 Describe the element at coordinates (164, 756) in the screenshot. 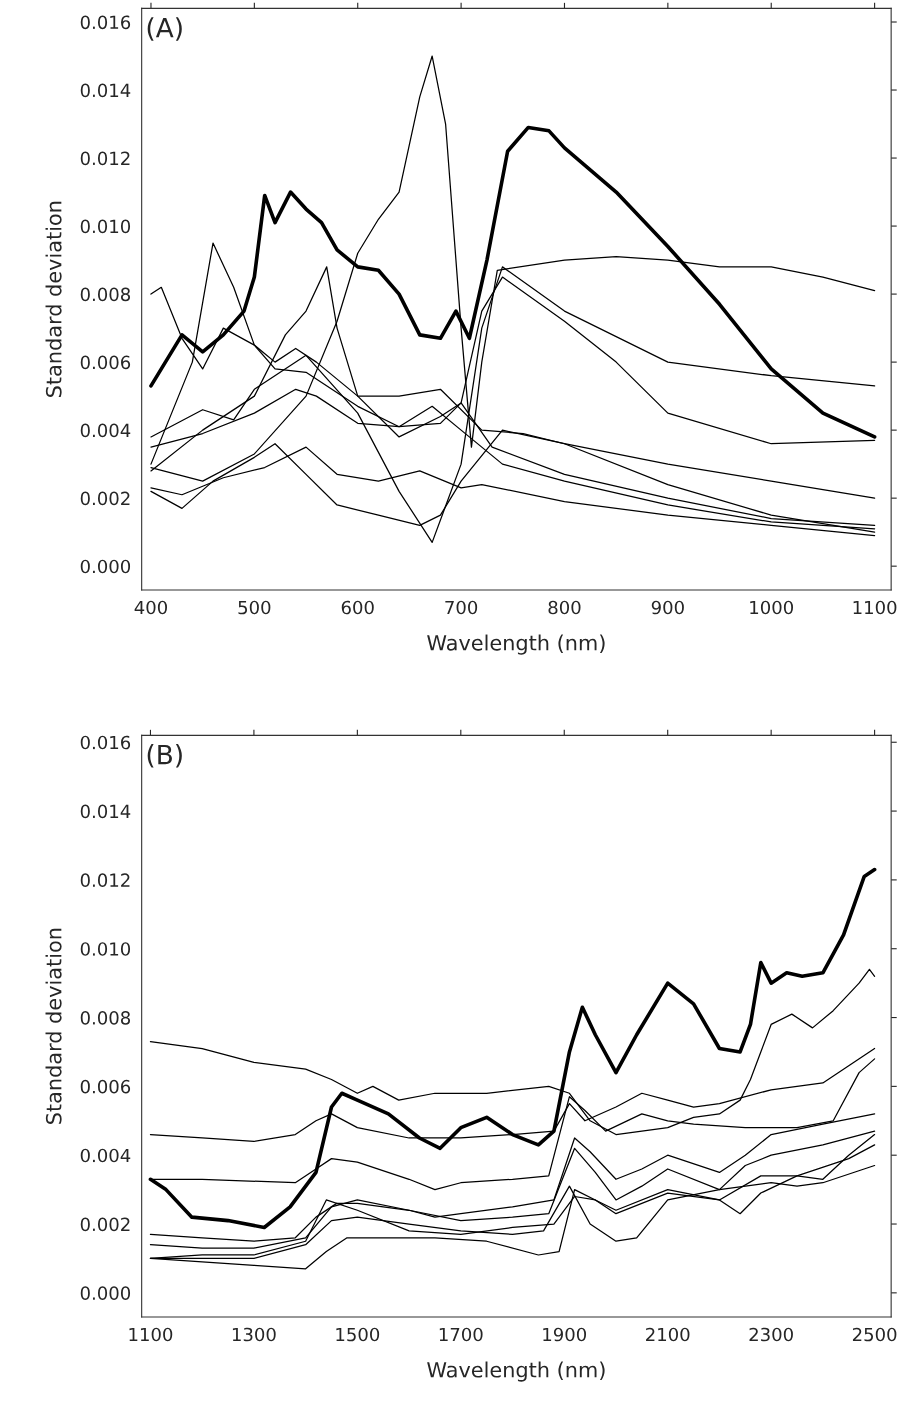

I see `annotation: (B)` at that location.